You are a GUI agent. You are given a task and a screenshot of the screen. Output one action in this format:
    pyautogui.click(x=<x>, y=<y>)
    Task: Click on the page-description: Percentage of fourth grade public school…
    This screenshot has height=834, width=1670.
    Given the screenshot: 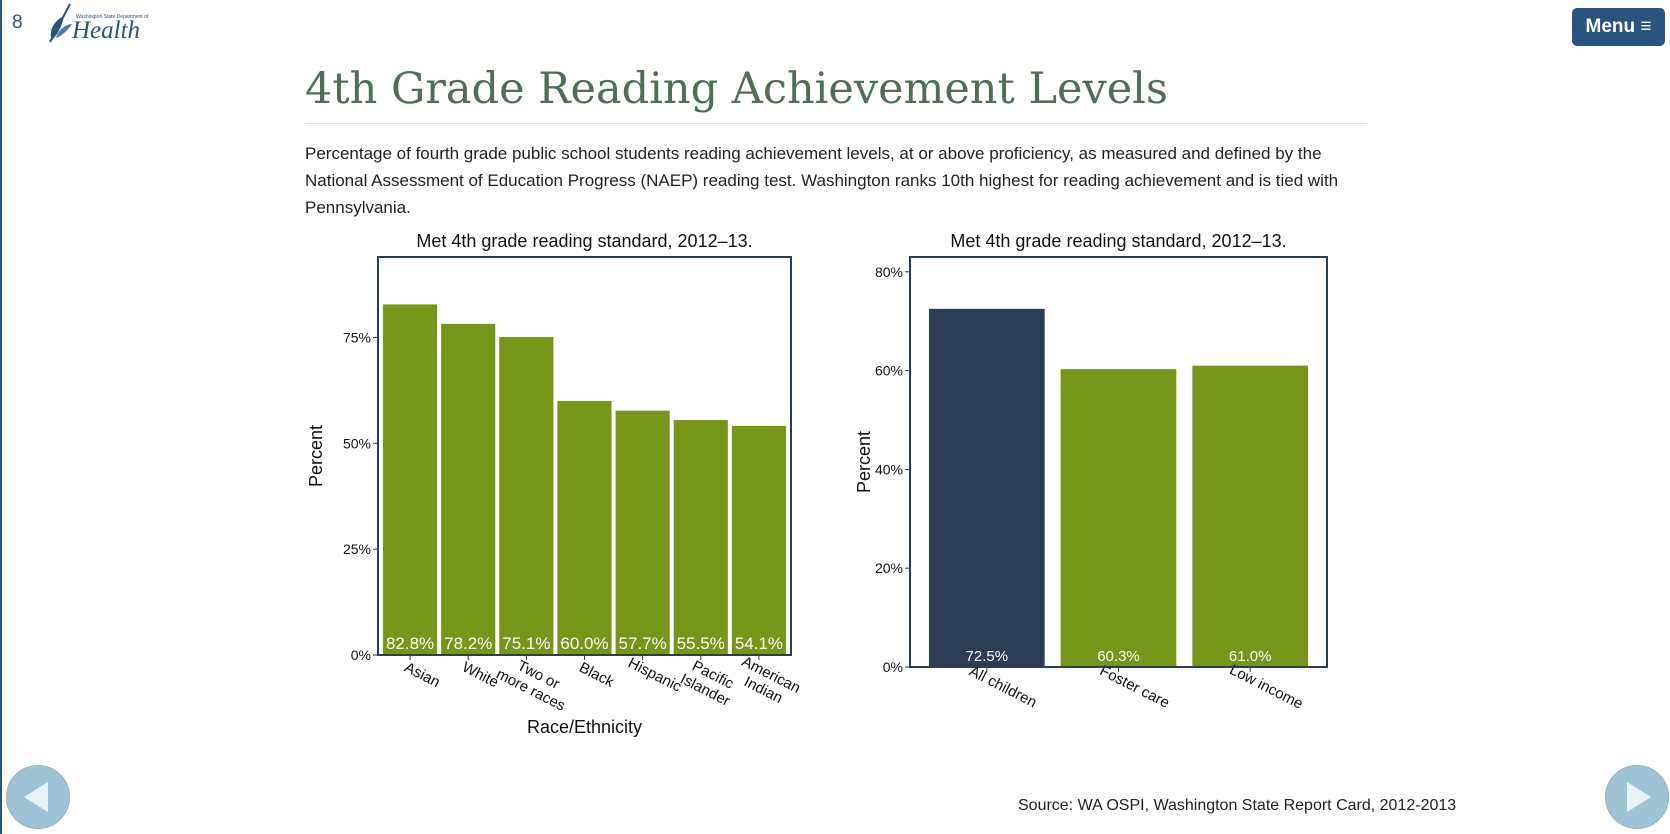 What is the action you would take?
    pyautogui.click(x=822, y=180)
    